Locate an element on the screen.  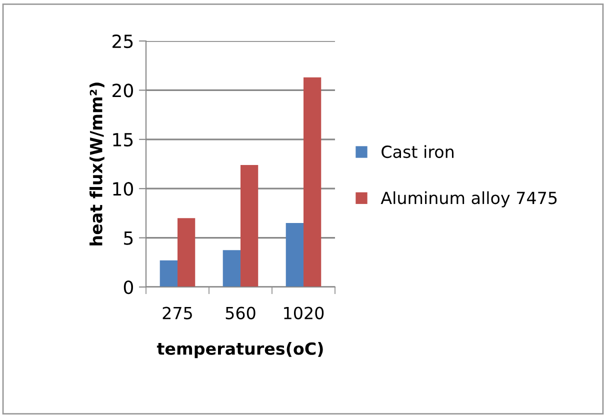
y-tick-label: 10 is located at coordinates (123, 189).